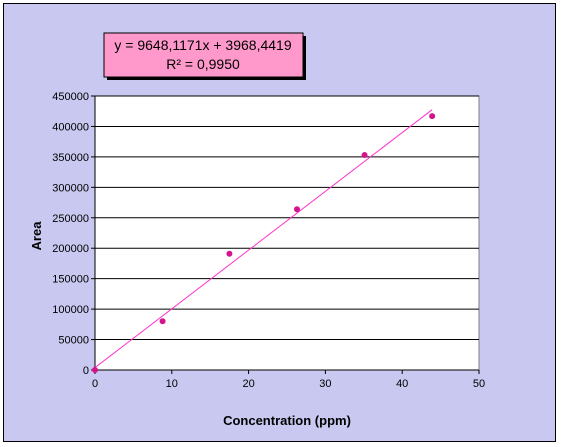 The height and width of the screenshot is (447, 562). Describe the element at coordinates (479, 384) in the screenshot. I see `x-tick-label: 50` at that location.